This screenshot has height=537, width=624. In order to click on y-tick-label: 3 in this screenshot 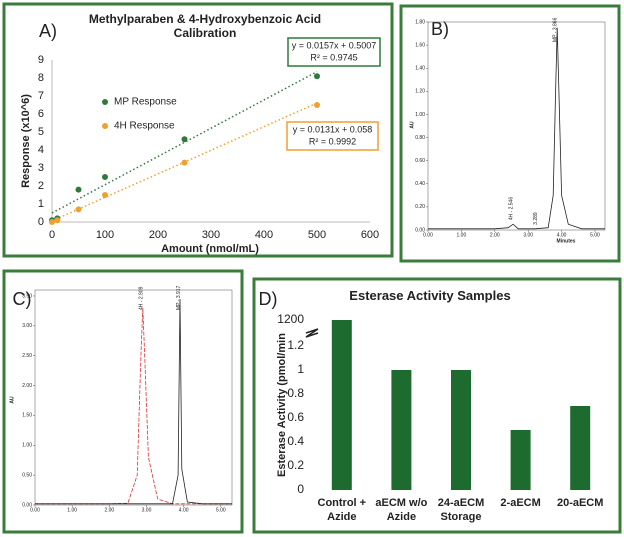, I will do `click(41, 168)`.